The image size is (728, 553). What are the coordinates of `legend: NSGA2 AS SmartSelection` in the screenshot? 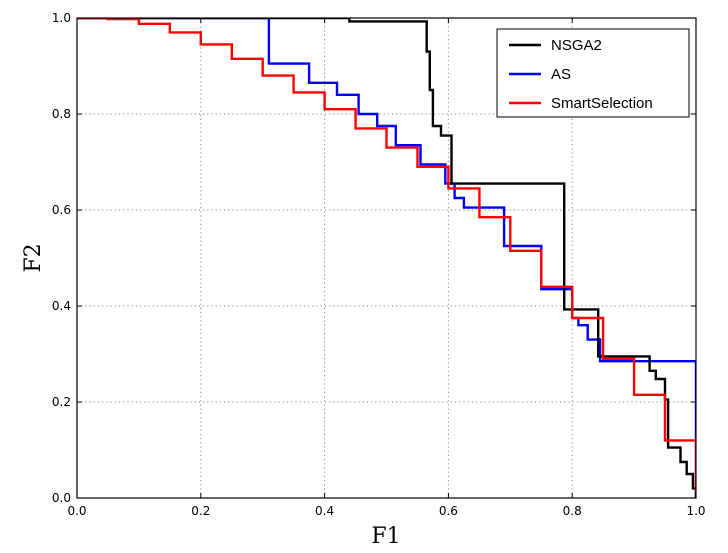 It's located at (593, 73).